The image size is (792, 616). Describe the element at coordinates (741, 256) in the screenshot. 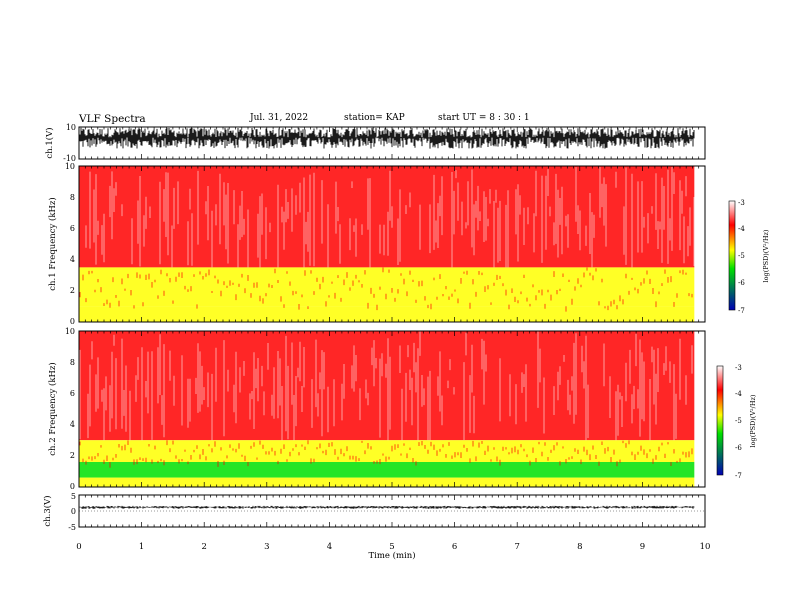

I see `ch1-colorbar-tick-m5: -5` at that location.